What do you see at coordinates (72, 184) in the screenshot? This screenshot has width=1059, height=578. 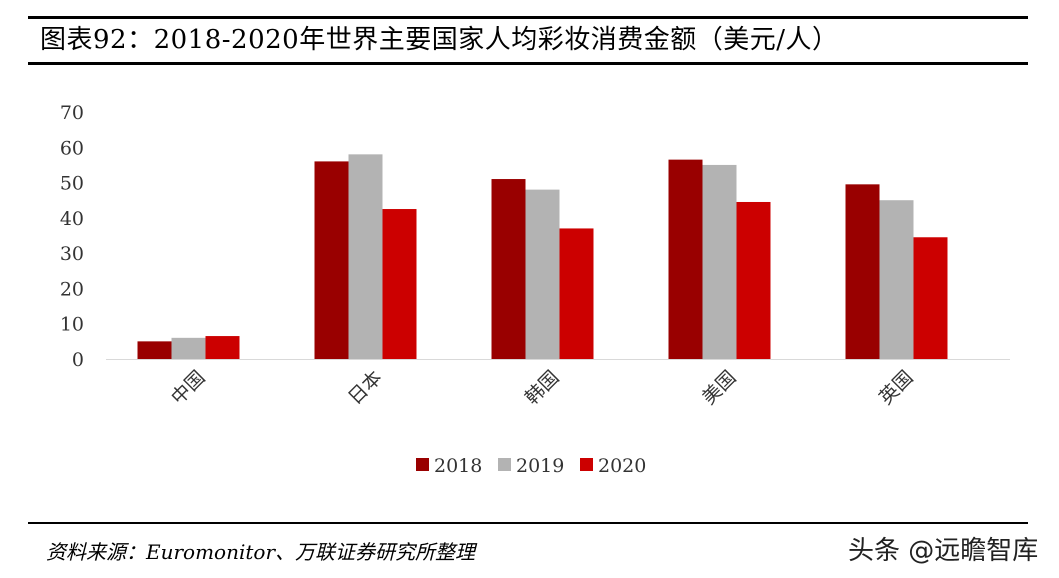 I see `y-tick-label: 50` at bounding box center [72, 184].